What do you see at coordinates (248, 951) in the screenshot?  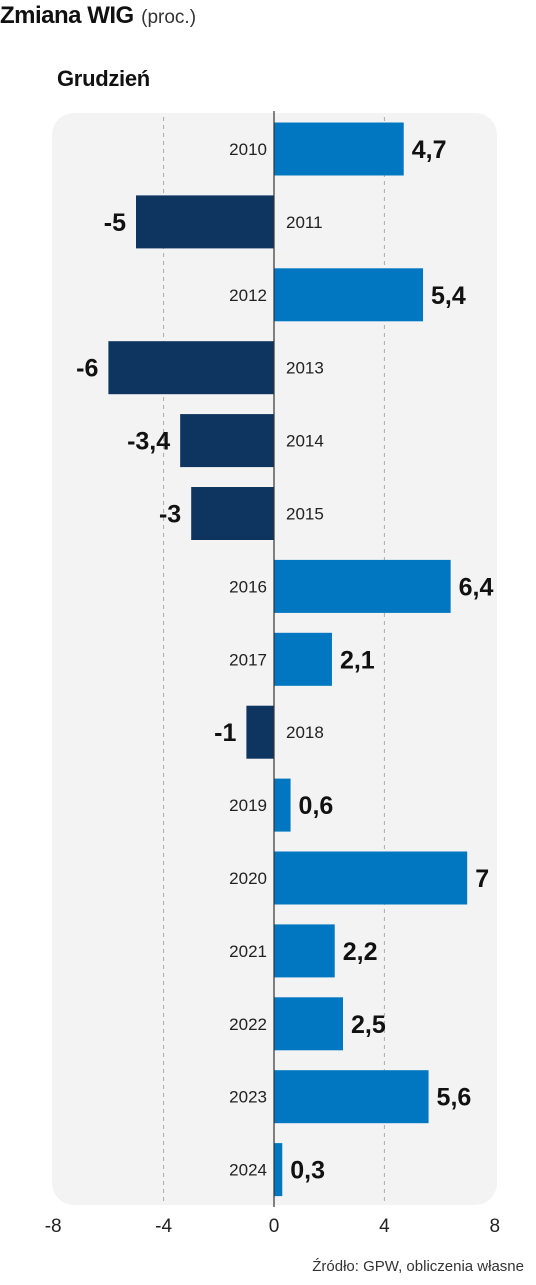 I see `year-label: 2021` at bounding box center [248, 951].